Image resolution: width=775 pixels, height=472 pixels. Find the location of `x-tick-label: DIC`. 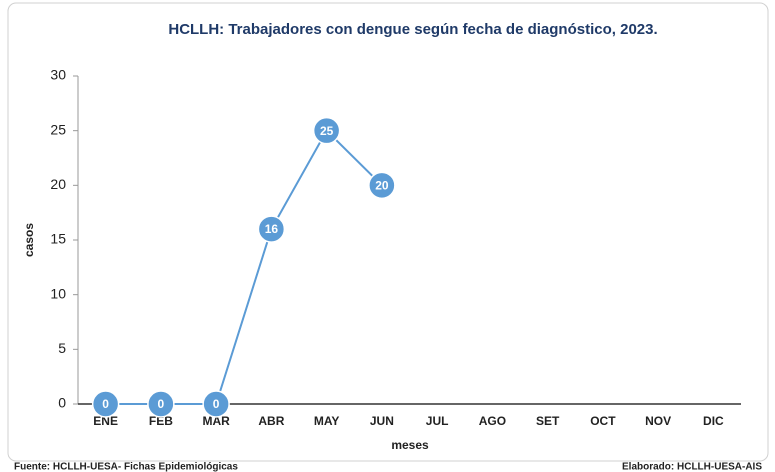

x-tick-label: DIC is located at coordinates (713, 421).